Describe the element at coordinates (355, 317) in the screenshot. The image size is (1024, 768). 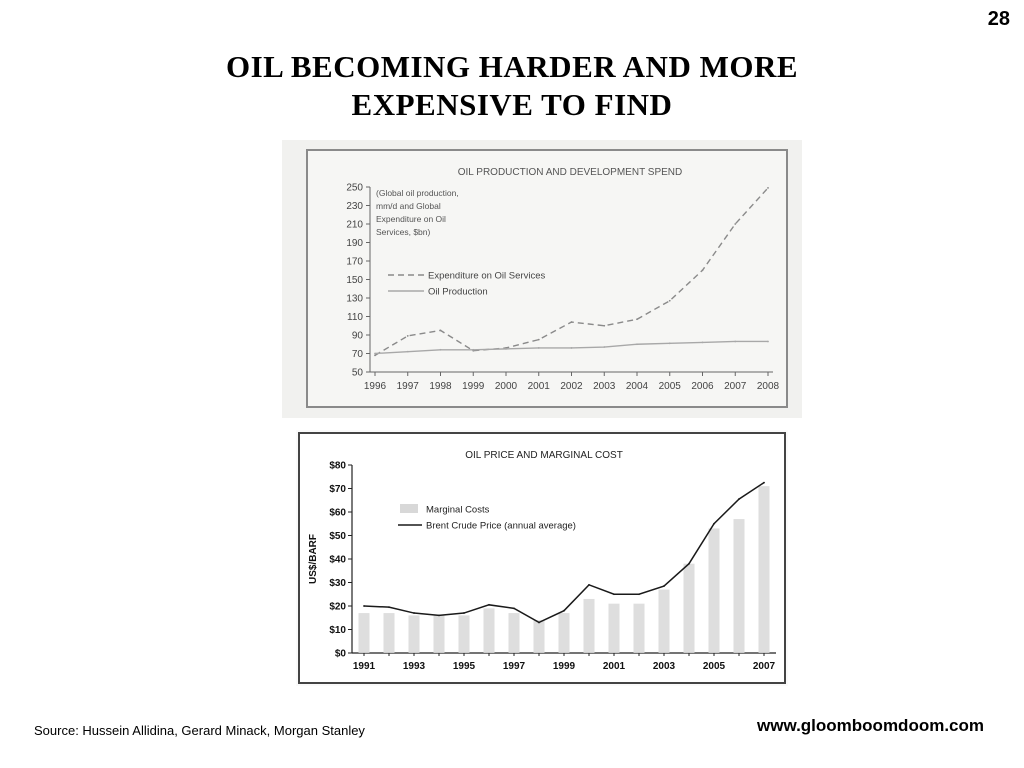
I see `chart1-y-tick-label: 110` at that location.